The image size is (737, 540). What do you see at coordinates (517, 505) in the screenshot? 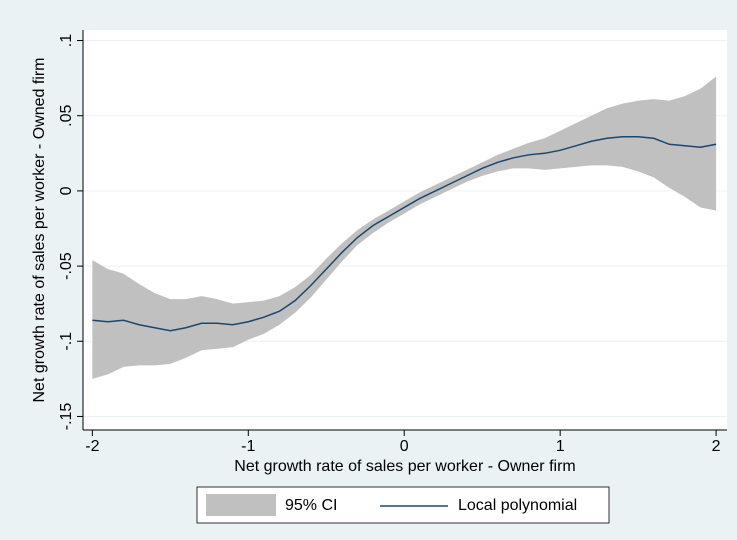
I see `legend-label: Local polynomial` at bounding box center [517, 505].